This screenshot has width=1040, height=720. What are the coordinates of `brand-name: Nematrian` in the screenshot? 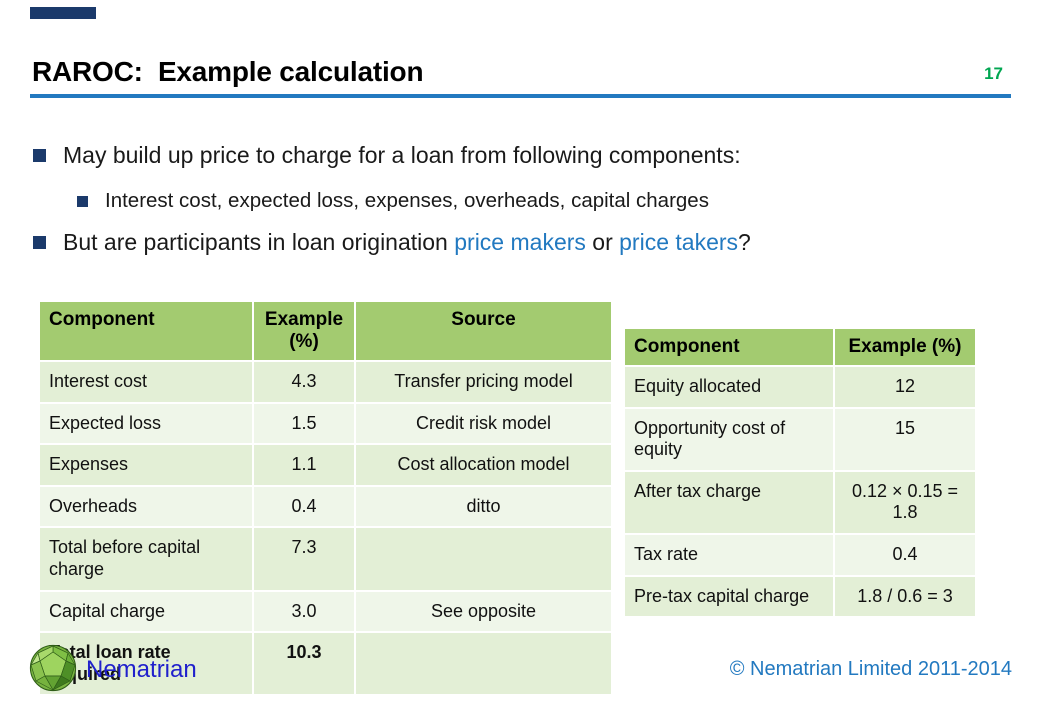 It's located at (141, 669).